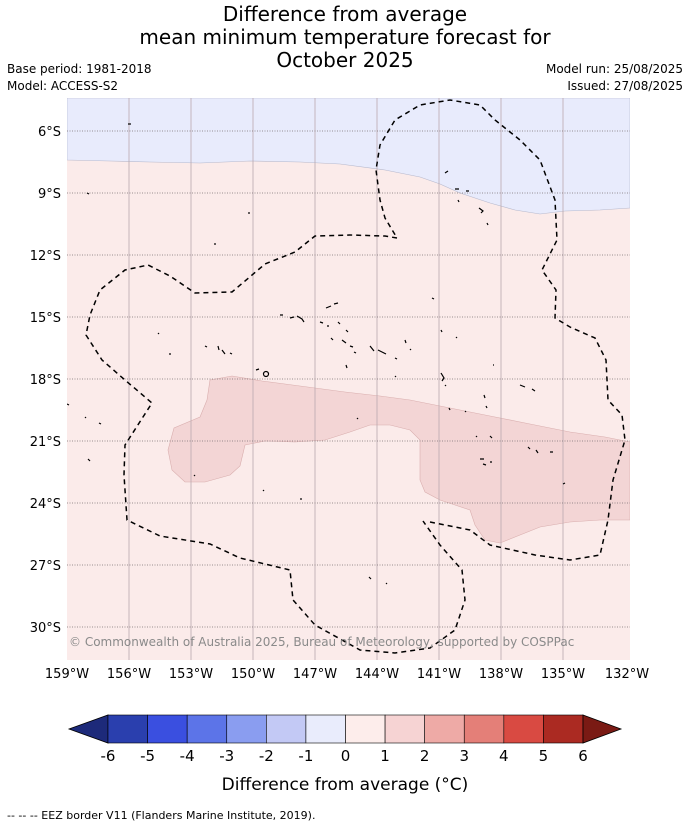  I want to click on lat-label: 24°S, so click(45, 504).